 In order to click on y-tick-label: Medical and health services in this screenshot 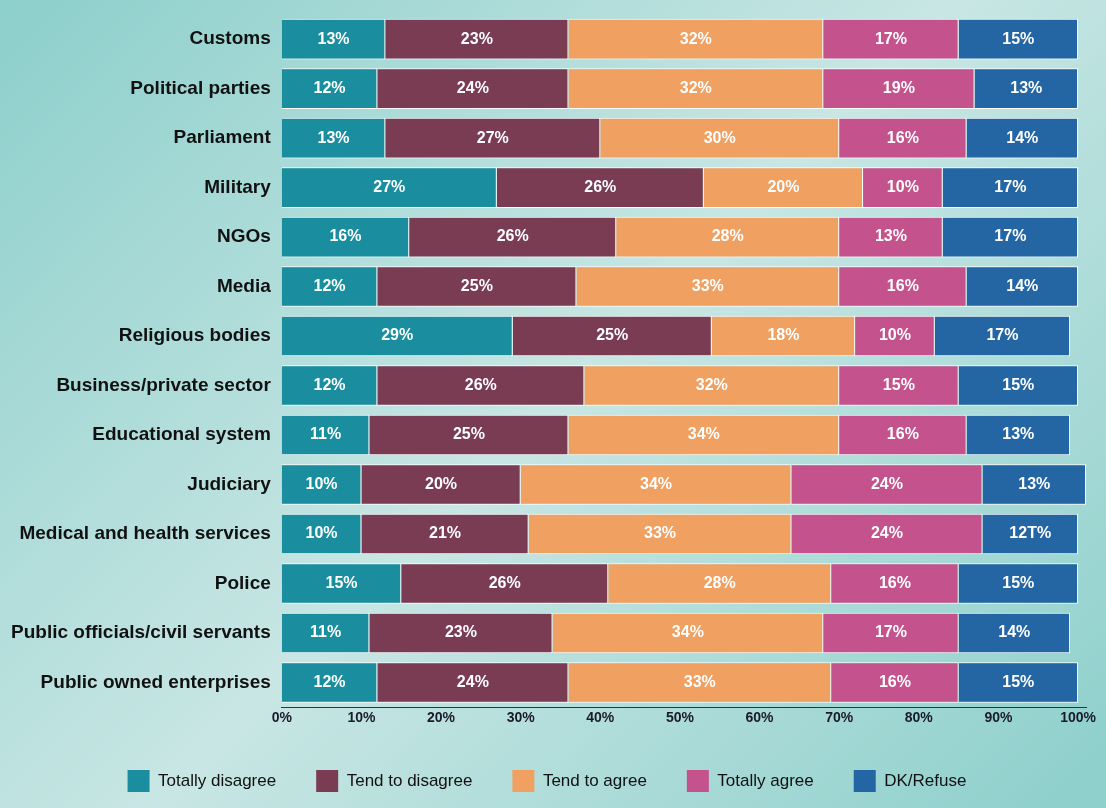, I will do `click(145, 533)`.